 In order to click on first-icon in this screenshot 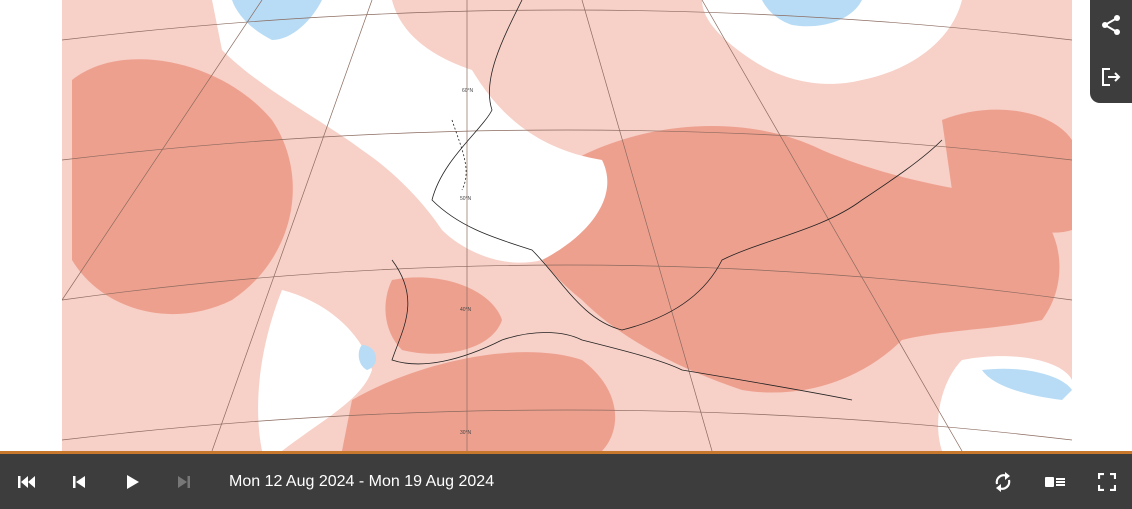, I will do `click(26, 481)`.